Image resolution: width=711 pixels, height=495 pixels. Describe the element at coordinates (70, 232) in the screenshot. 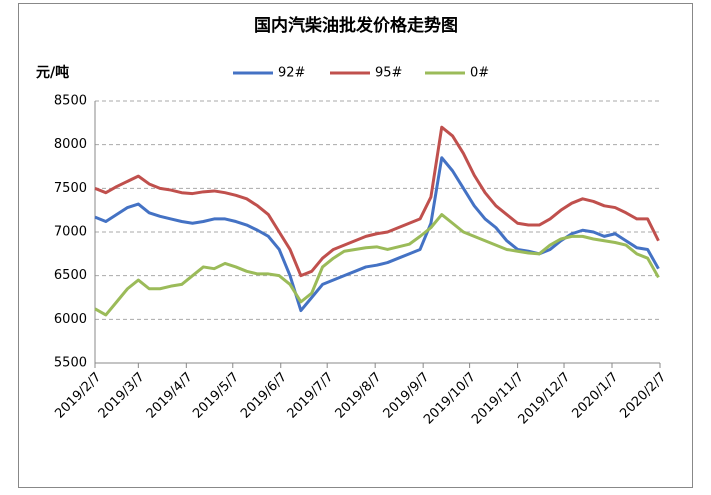

I see `y-tick-label: 7000` at that location.